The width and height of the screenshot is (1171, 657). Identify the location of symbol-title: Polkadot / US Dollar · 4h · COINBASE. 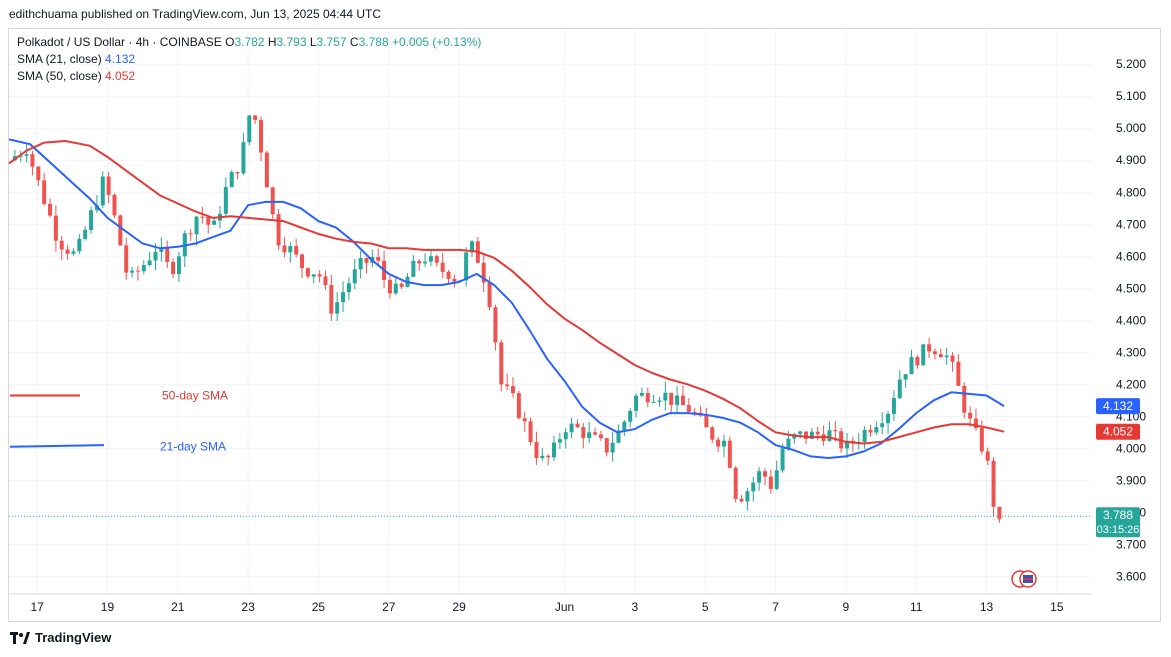
(119, 42).